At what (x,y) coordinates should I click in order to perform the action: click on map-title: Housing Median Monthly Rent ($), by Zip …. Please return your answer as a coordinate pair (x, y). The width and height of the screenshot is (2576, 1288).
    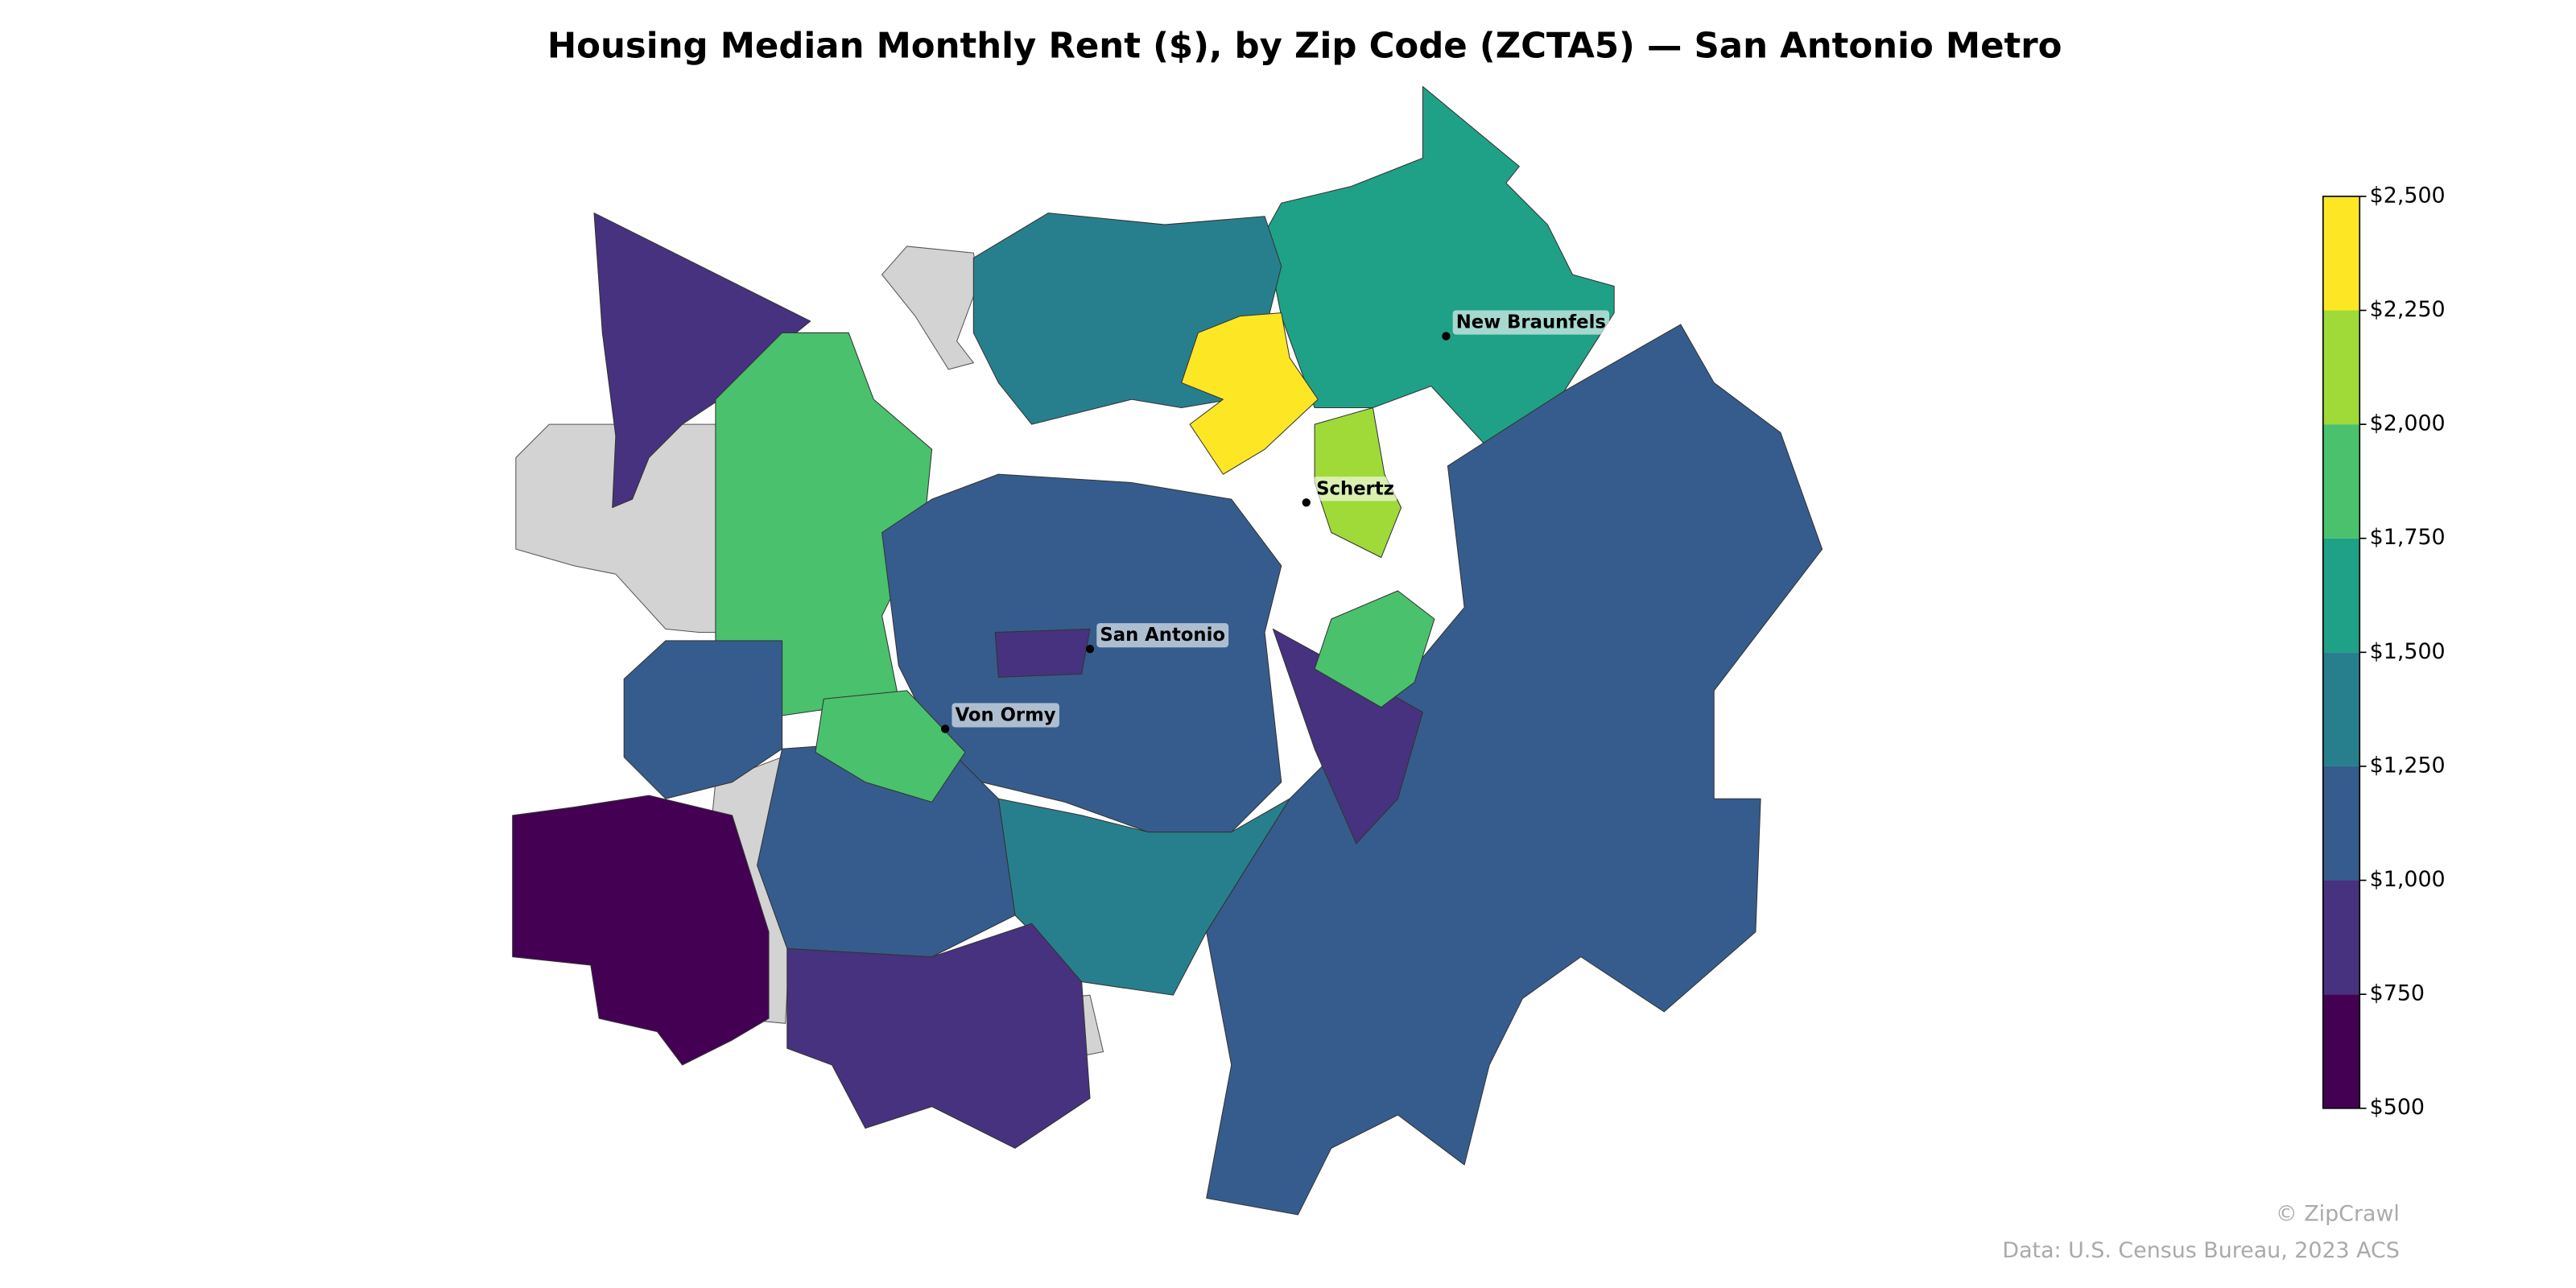
    Looking at the image, I should click on (1304, 46).